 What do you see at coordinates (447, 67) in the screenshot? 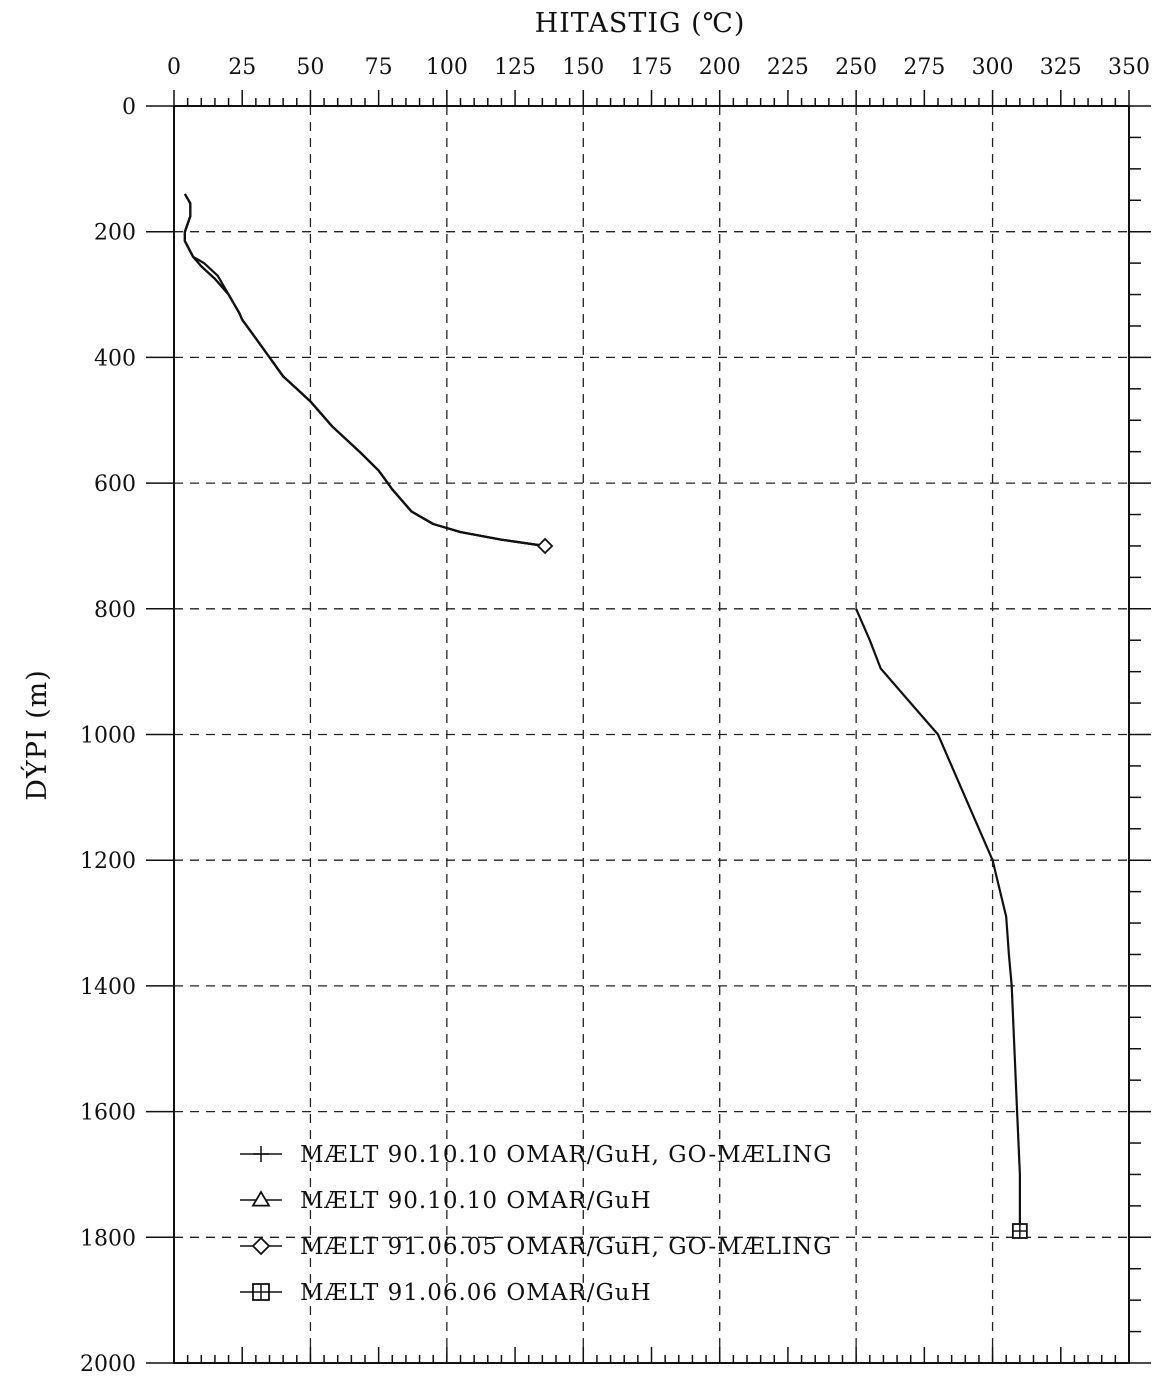
I see `x-tick-label: 100` at bounding box center [447, 67].